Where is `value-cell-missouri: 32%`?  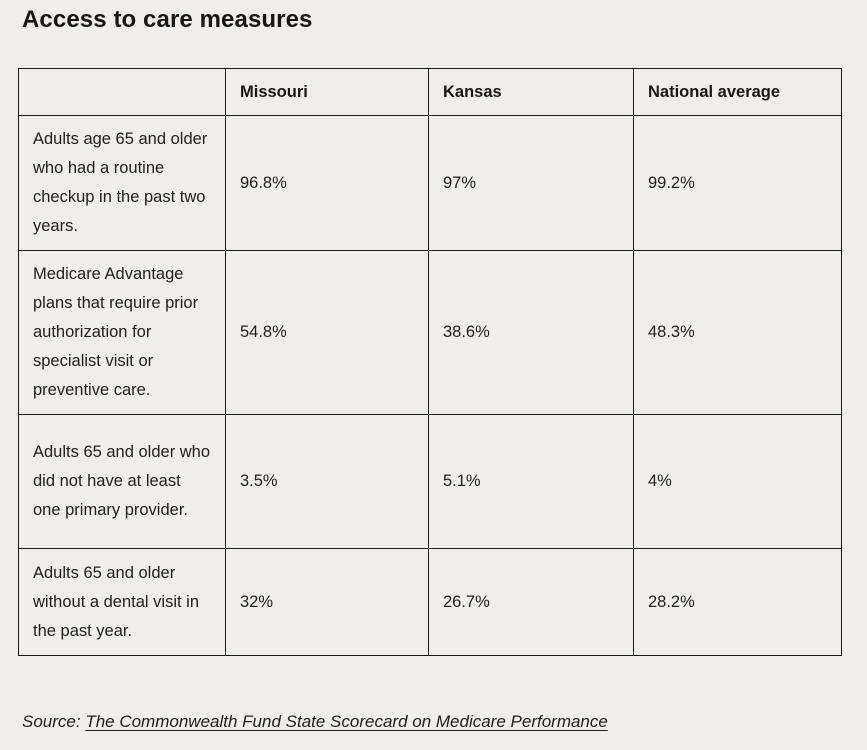 value-cell-missouri: 32% is located at coordinates (327, 602).